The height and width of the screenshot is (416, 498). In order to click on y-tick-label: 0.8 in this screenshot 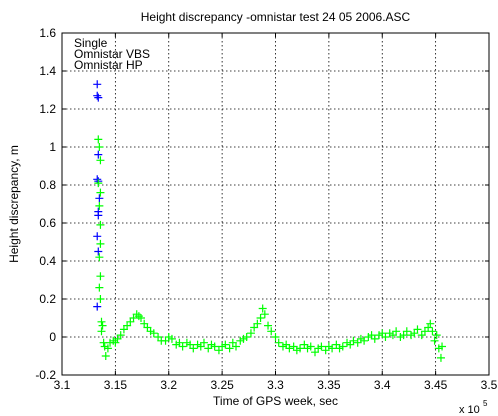, I will do `click(47, 185)`.